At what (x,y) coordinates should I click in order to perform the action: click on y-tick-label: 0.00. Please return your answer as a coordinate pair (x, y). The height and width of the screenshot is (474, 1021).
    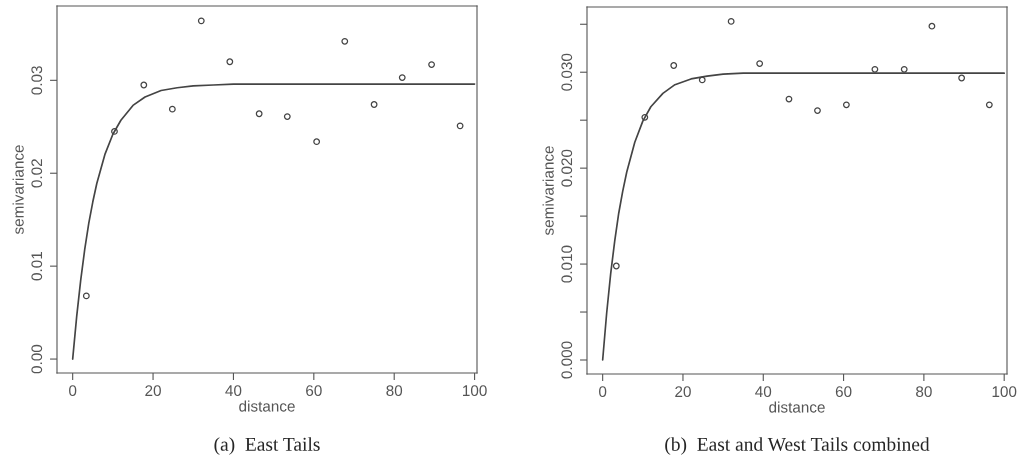
    Looking at the image, I should click on (37, 359).